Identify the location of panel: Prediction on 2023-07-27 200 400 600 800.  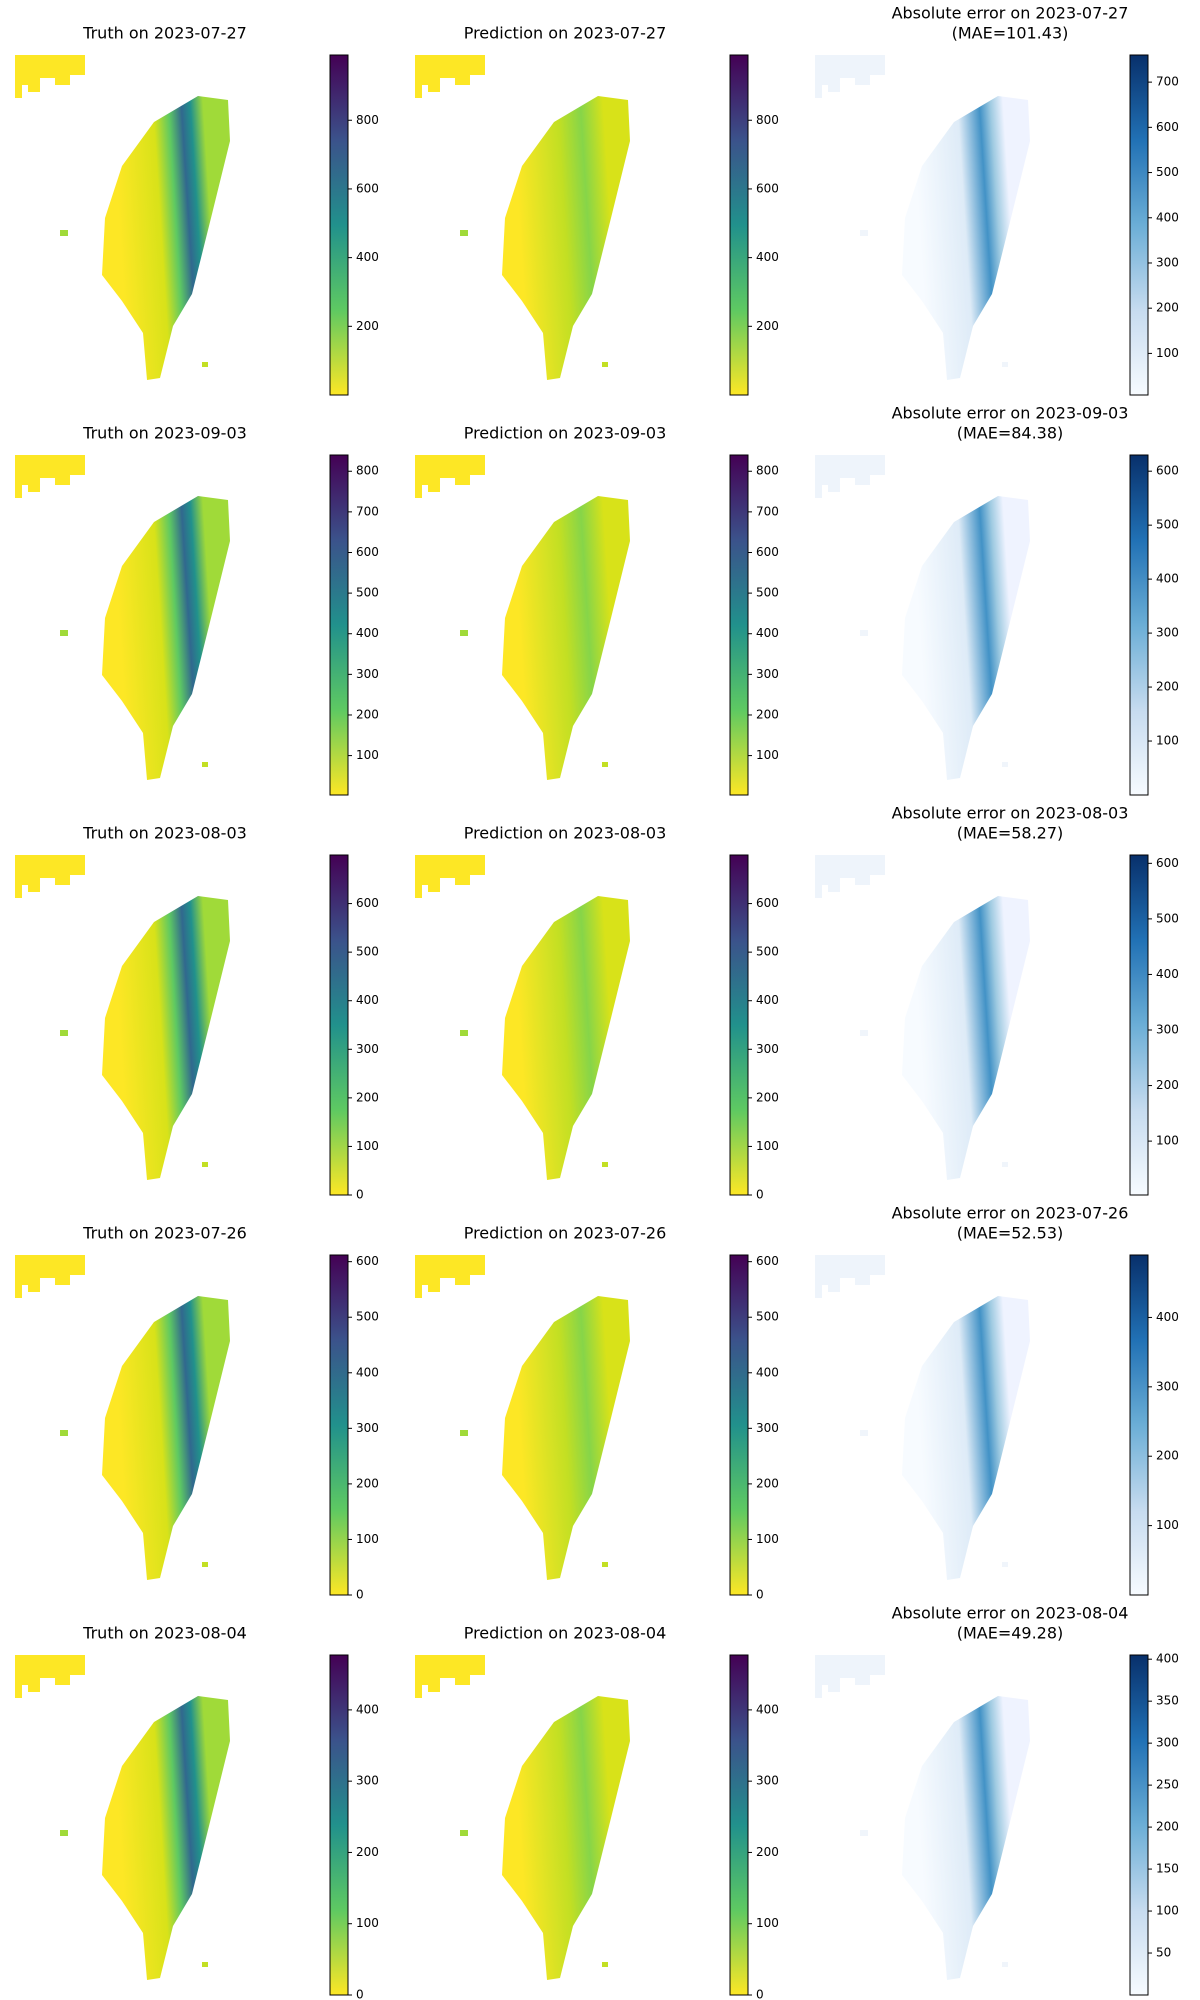
(597, 210).